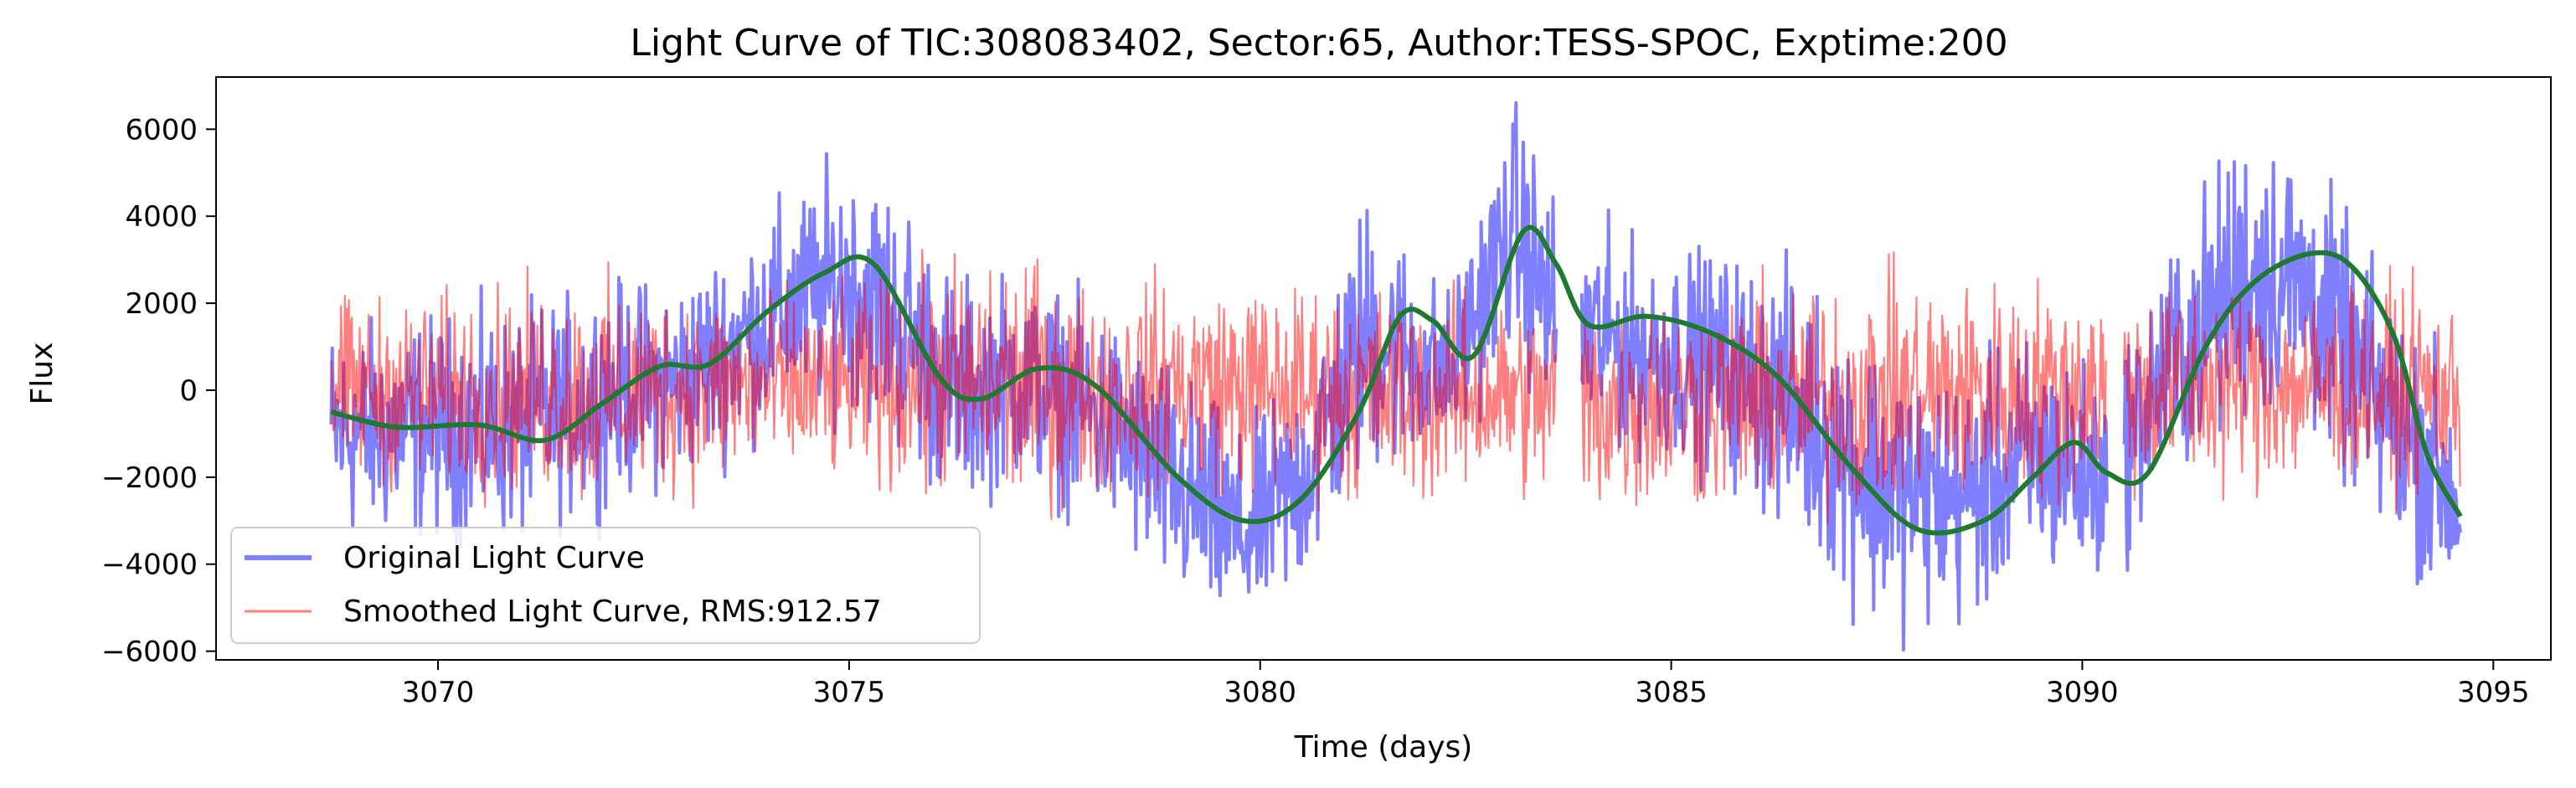 The image size is (2576, 788). I want to click on x-tick-label: 3075, so click(849, 692).